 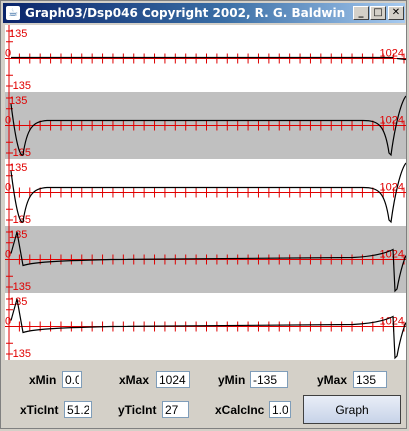 I want to click on yticint-label: yTicInt, so click(x=137, y=410).